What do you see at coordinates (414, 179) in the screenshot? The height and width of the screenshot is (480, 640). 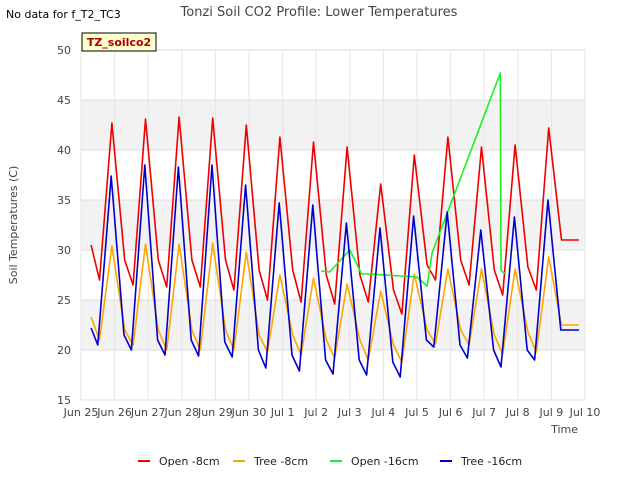 I see `series-line-open-16cm` at bounding box center [414, 179].